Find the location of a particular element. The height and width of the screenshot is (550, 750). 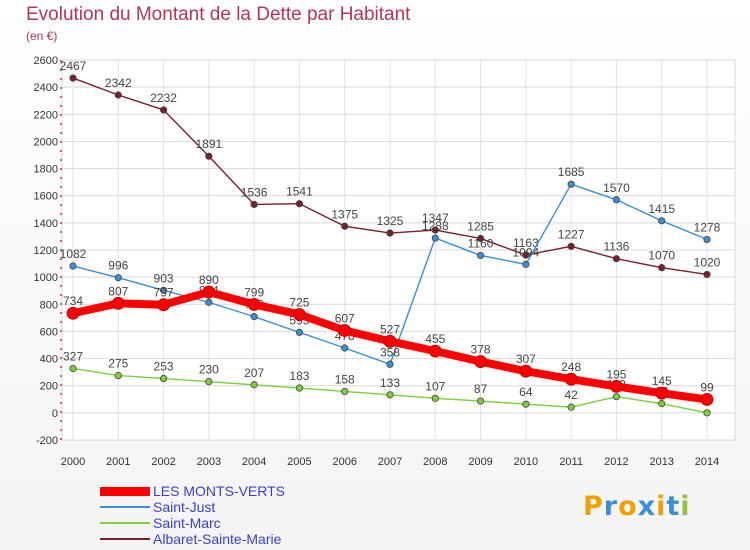

y-tick-label: 600 is located at coordinates (49, 332).